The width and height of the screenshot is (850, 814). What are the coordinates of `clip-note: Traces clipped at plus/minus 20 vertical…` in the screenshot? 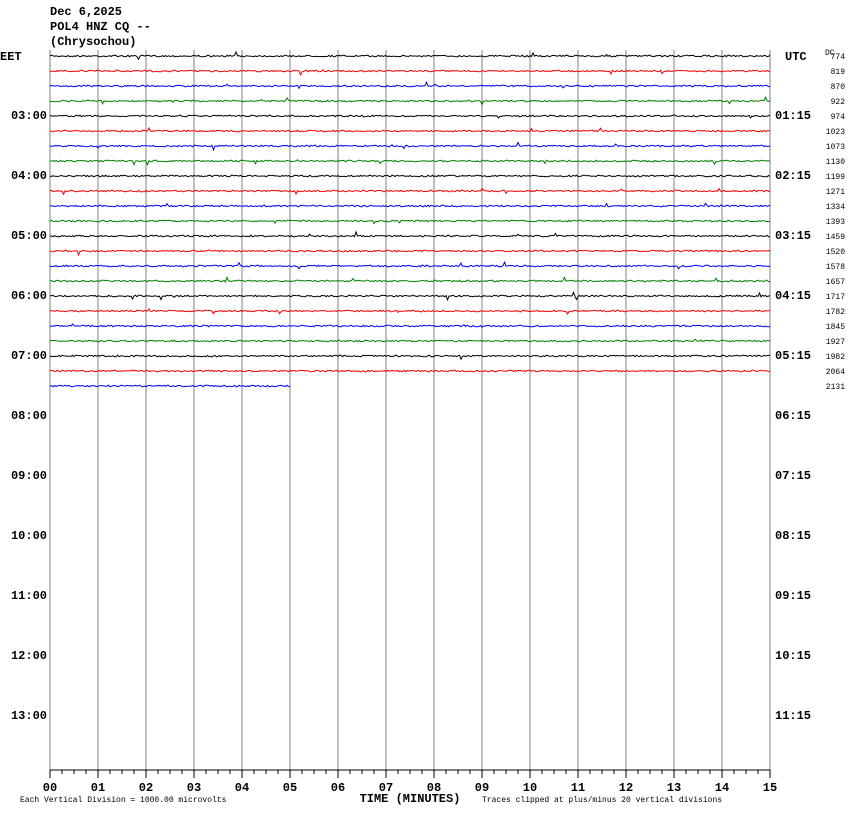 It's located at (602, 800).